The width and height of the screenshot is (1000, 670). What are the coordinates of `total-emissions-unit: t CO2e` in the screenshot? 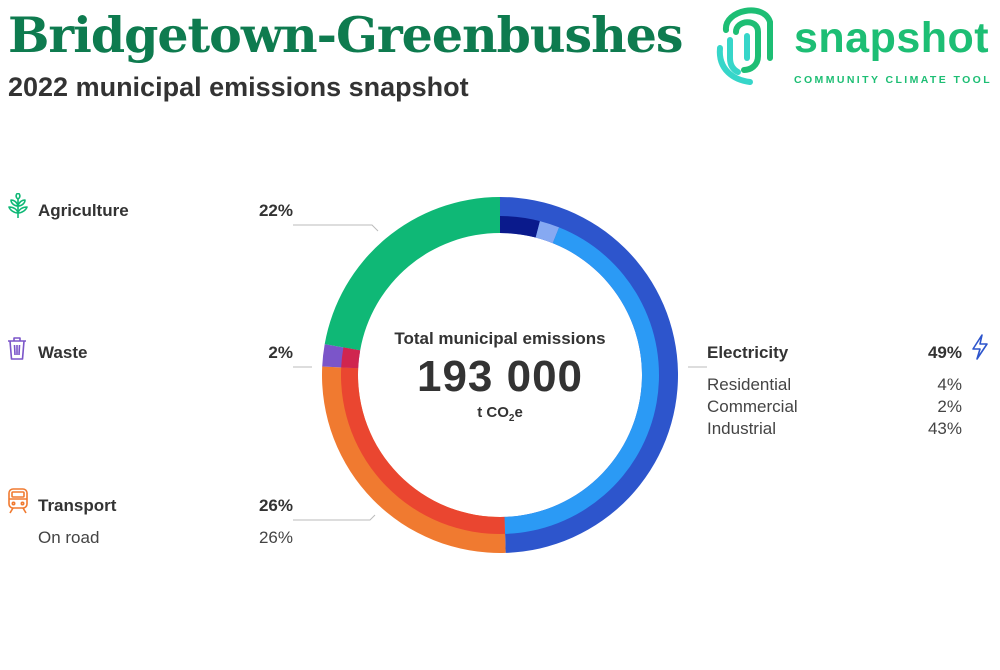 It's located at (500, 414).